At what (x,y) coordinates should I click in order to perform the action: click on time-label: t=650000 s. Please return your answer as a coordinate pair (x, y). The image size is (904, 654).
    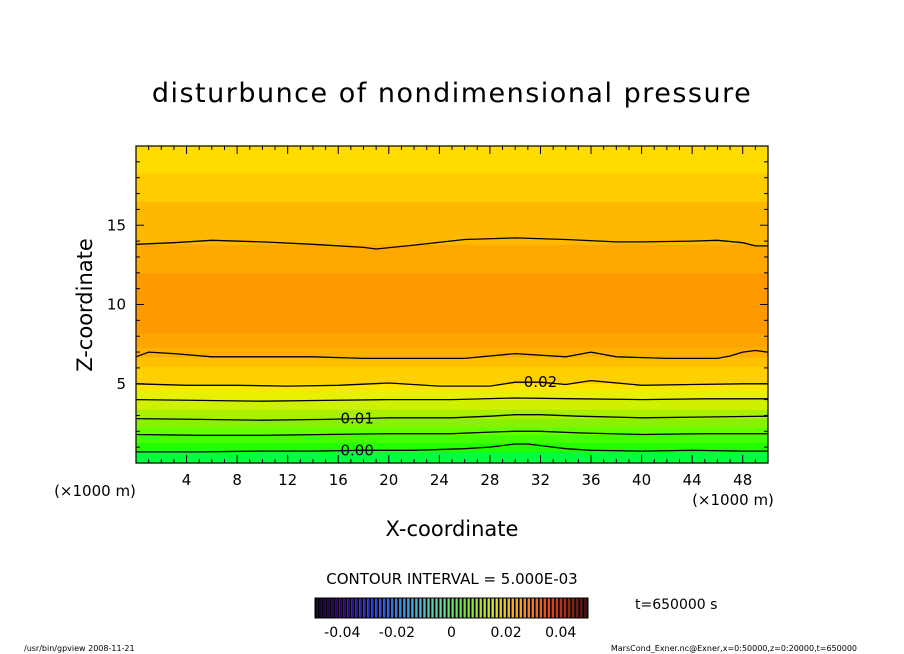
    Looking at the image, I should click on (676, 605).